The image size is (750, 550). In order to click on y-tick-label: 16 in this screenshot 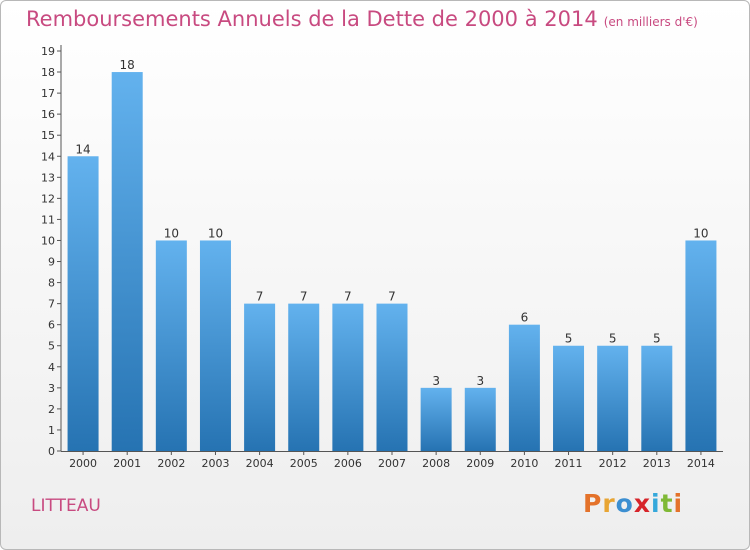, I will do `click(48, 114)`.